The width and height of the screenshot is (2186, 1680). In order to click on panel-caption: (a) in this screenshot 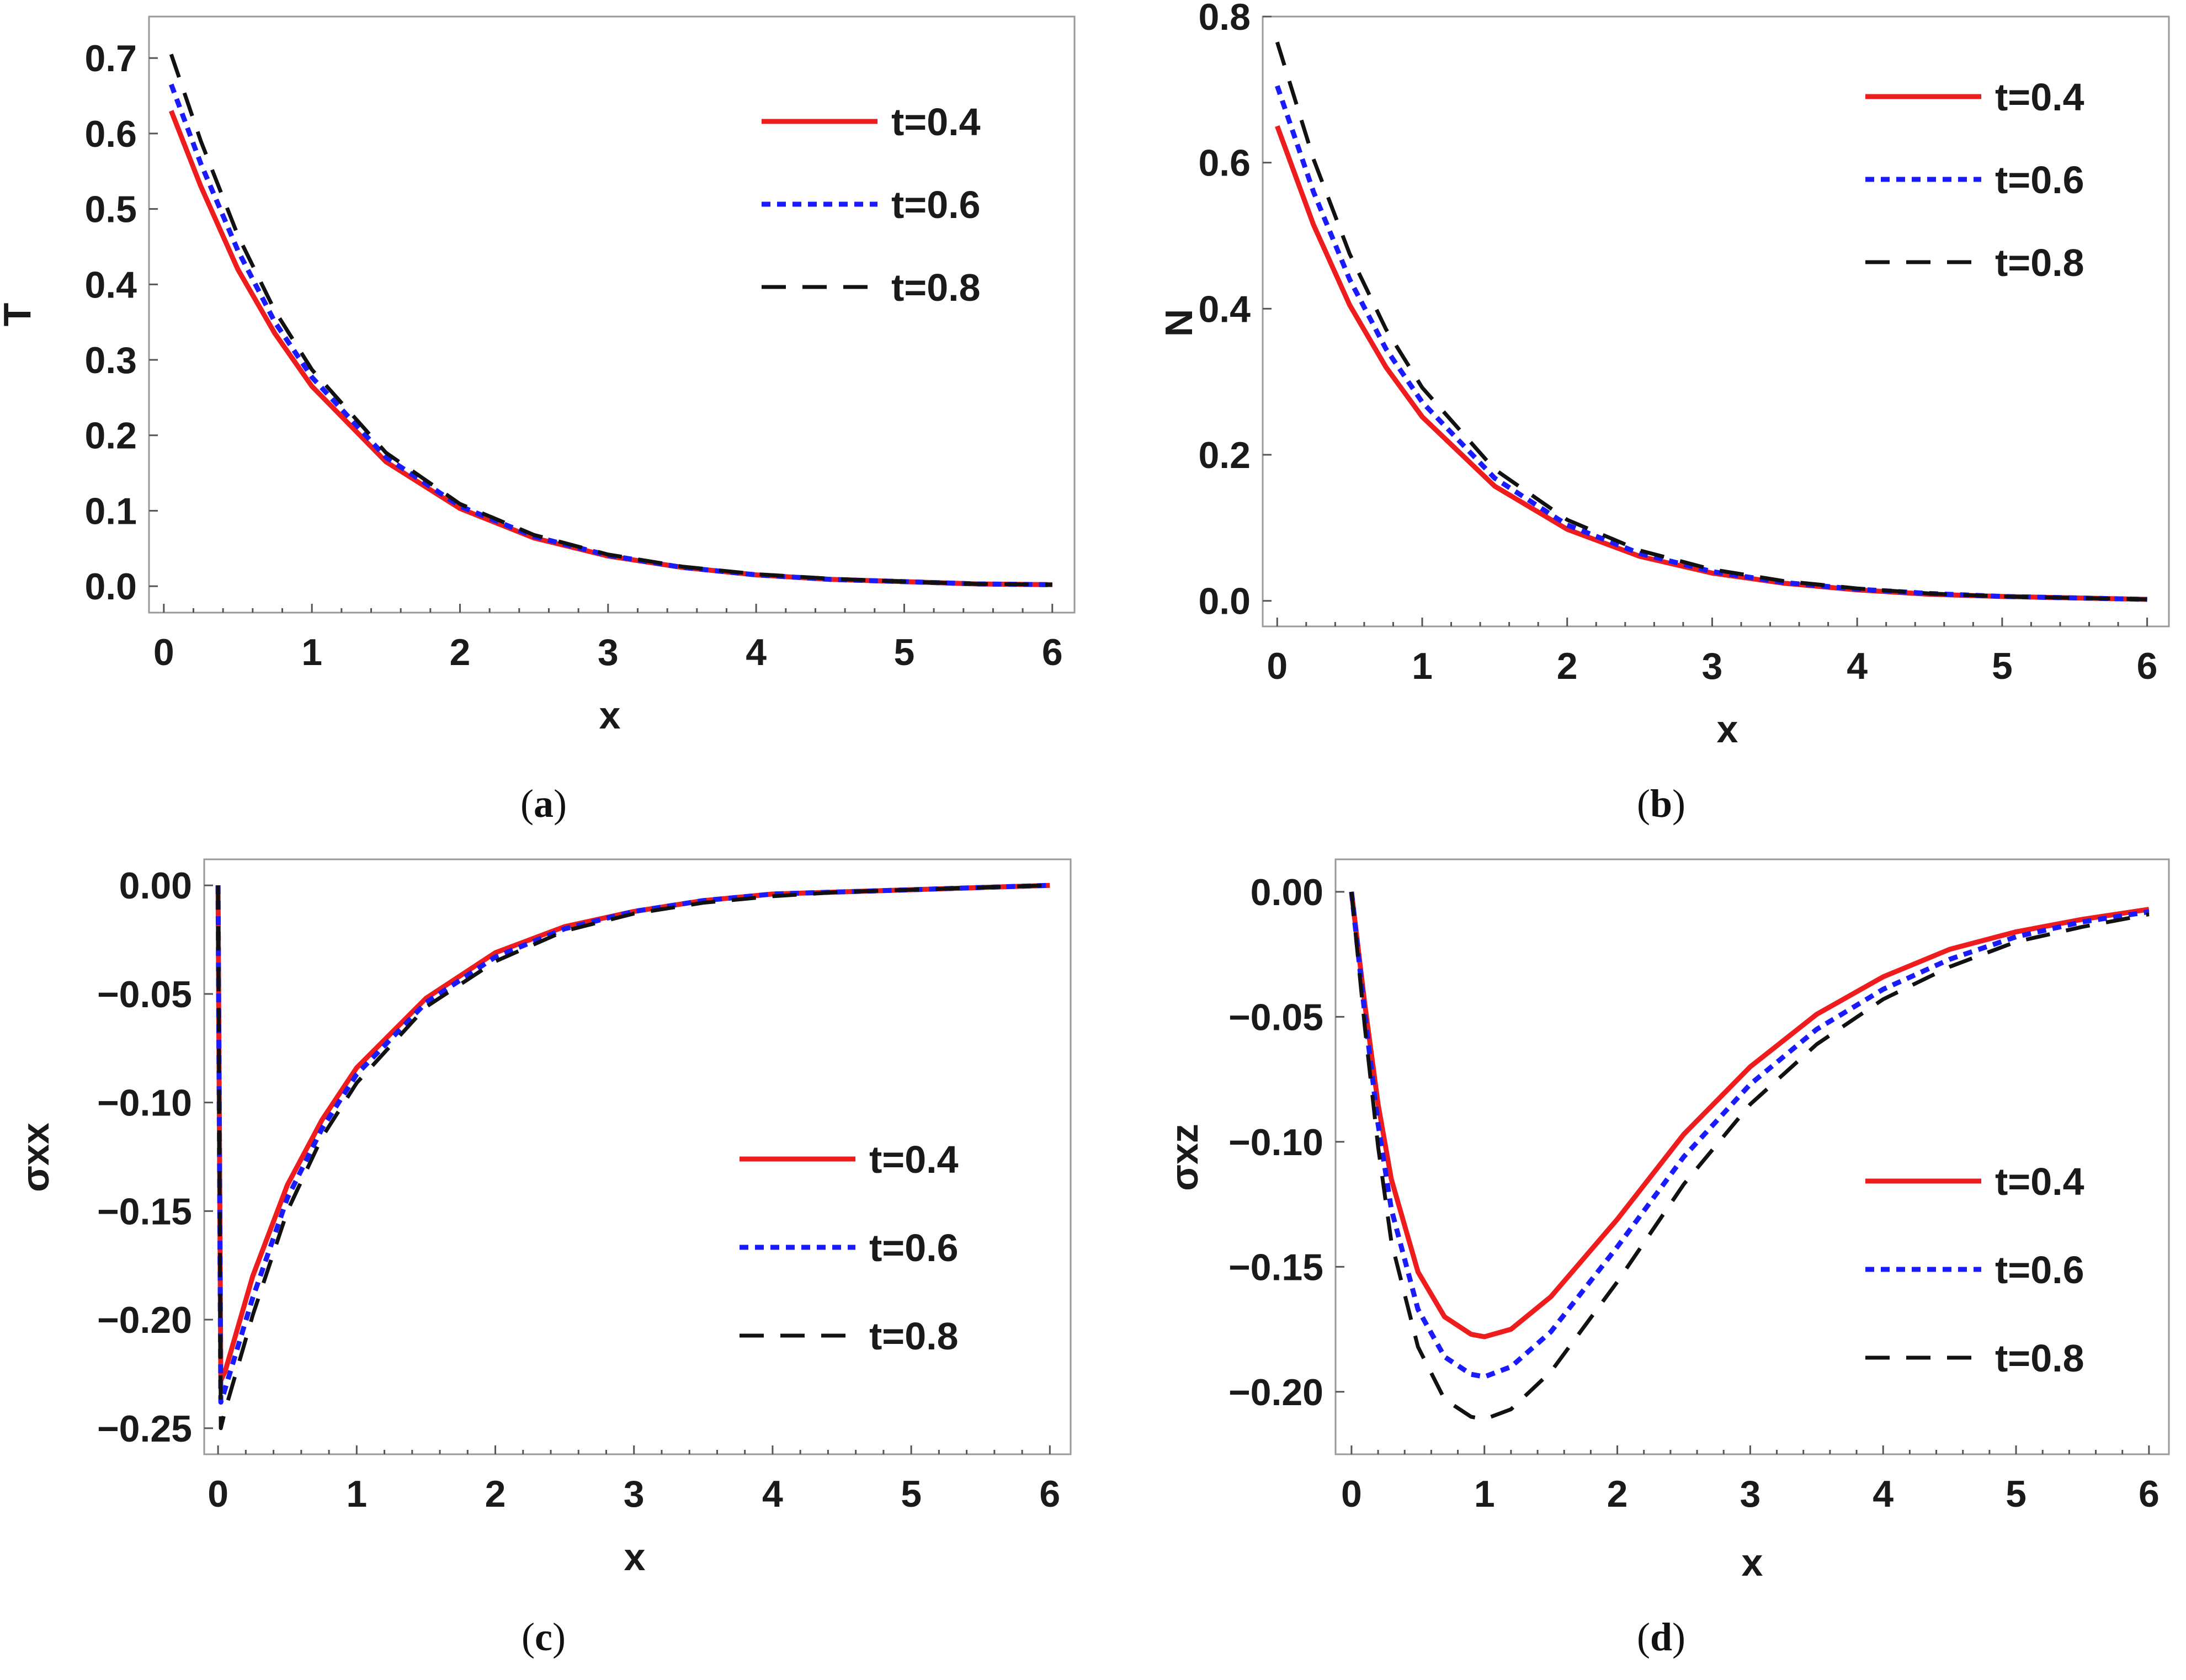, I will do `click(543, 803)`.